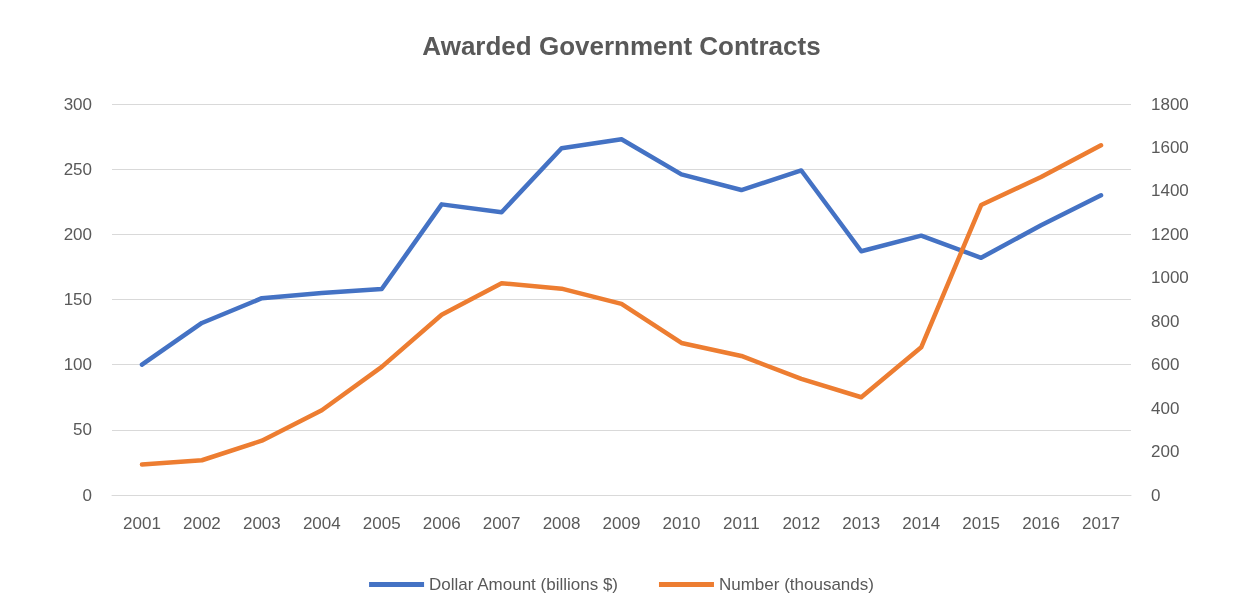  Describe the element at coordinates (1170, 191) in the screenshot. I see `y2-tick-label: 1400` at that location.